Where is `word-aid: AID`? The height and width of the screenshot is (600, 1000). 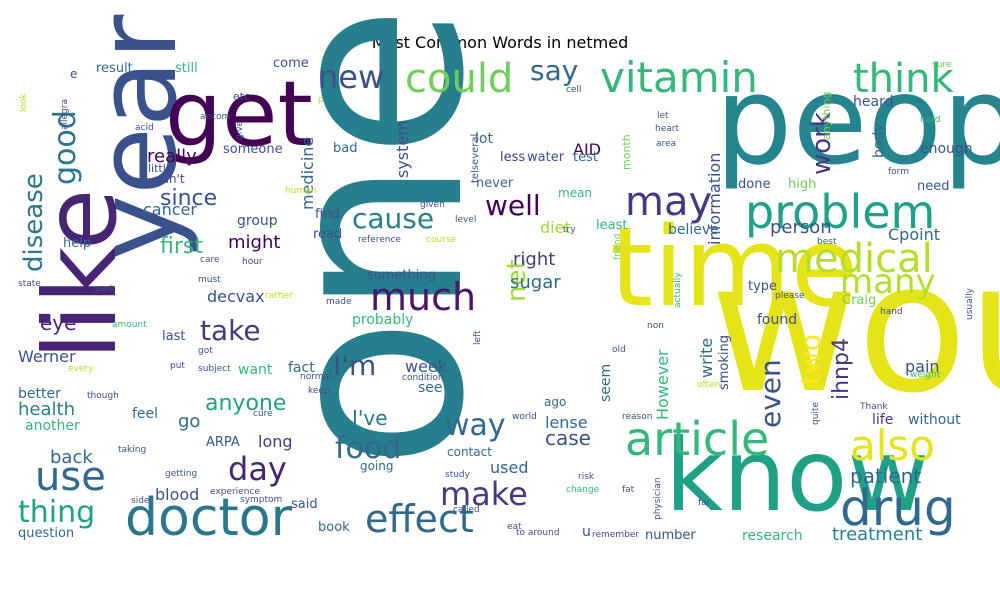 word-aid: AID is located at coordinates (587, 149).